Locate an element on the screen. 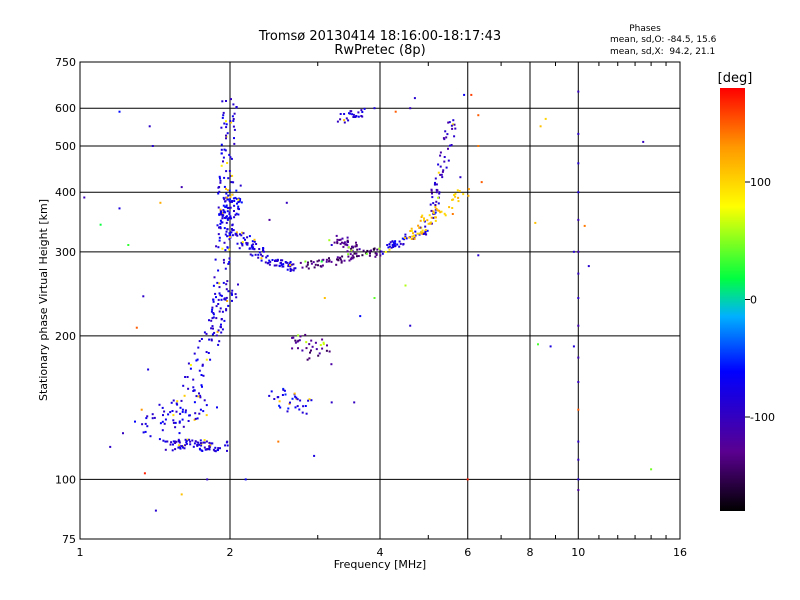 This screenshot has width=800, height=600. colorbar-tick-label: 100 is located at coordinates (760, 182).